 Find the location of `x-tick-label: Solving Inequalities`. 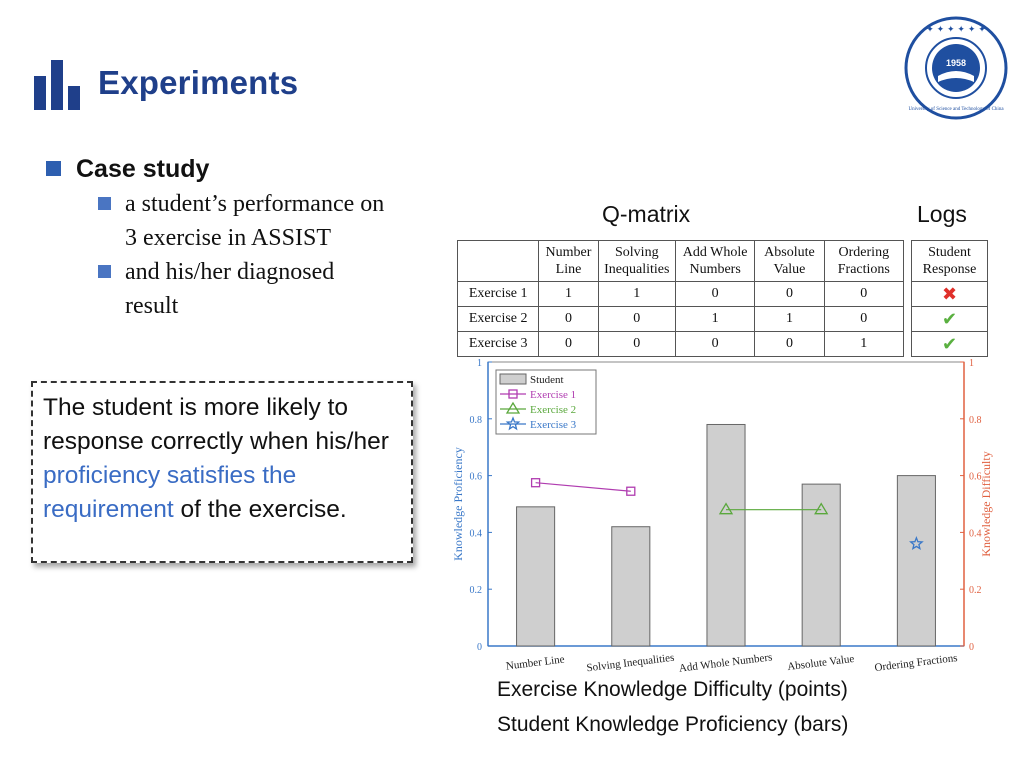

x-tick-label: Solving Inequalities is located at coordinates (630, 663).